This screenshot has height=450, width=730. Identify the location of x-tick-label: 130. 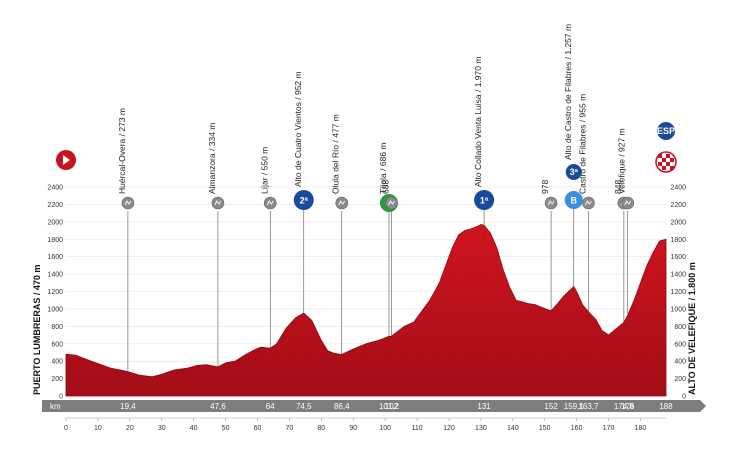
(481, 428).